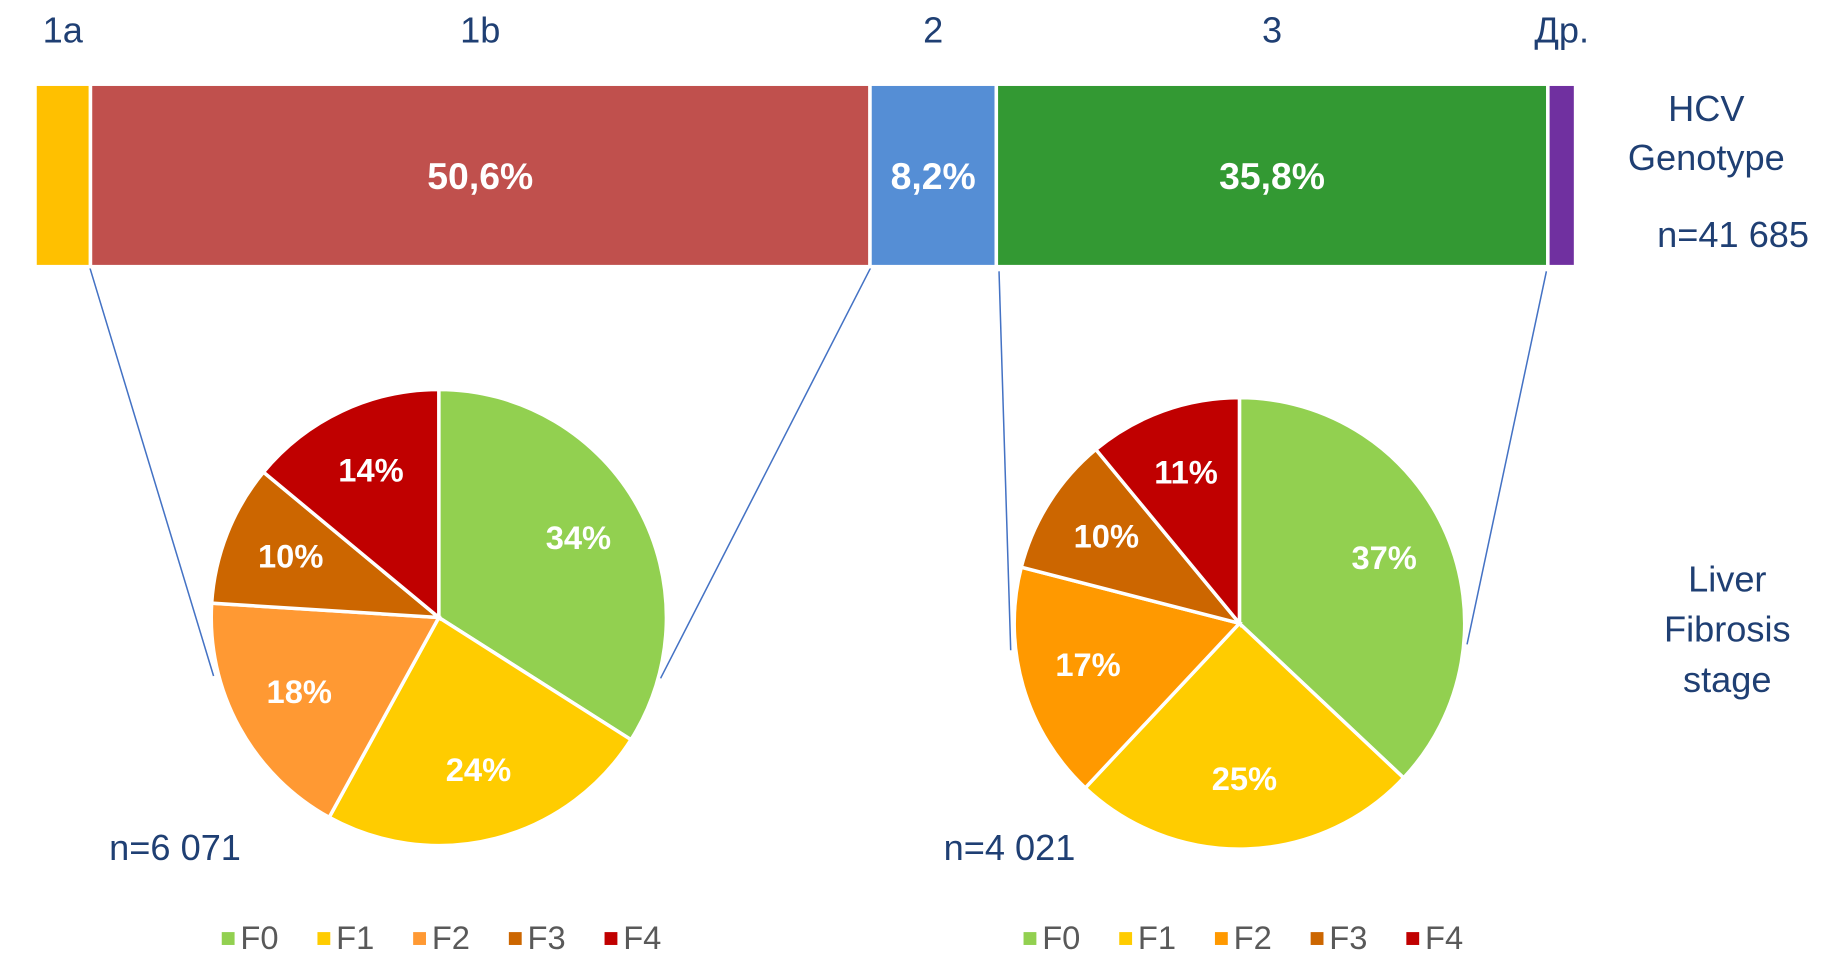 This screenshot has width=1830, height=959. What do you see at coordinates (1706, 133) in the screenshot?
I see `axis-label: HCV Genotype` at bounding box center [1706, 133].